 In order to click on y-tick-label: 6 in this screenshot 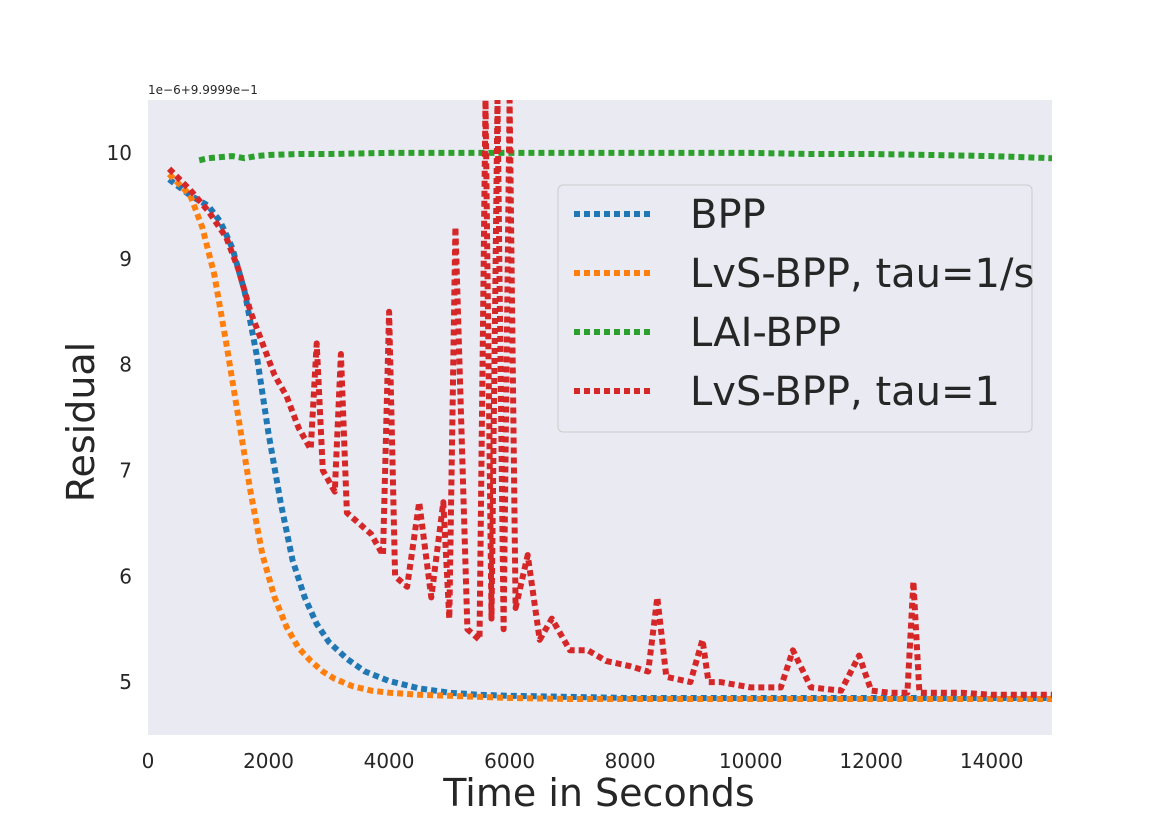, I will do `click(125, 576)`.